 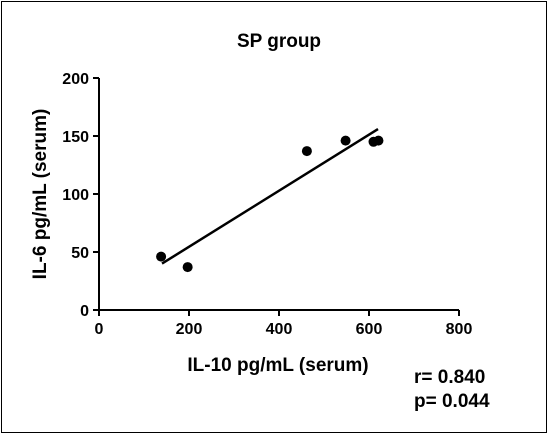 What do you see at coordinates (279, 41) in the screenshot?
I see `chart-title: SP group` at bounding box center [279, 41].